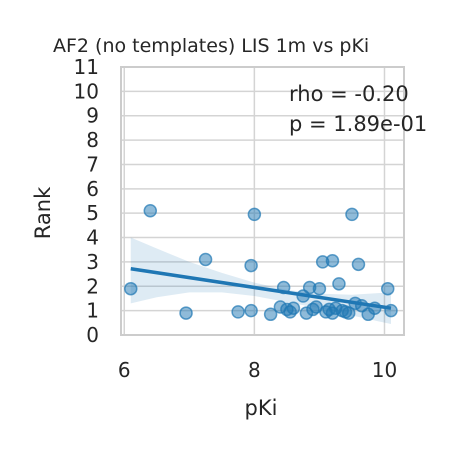 The height and width of the screenshot is (455, 450). I want to click on y-tick-label: 7, so click(92, 164).